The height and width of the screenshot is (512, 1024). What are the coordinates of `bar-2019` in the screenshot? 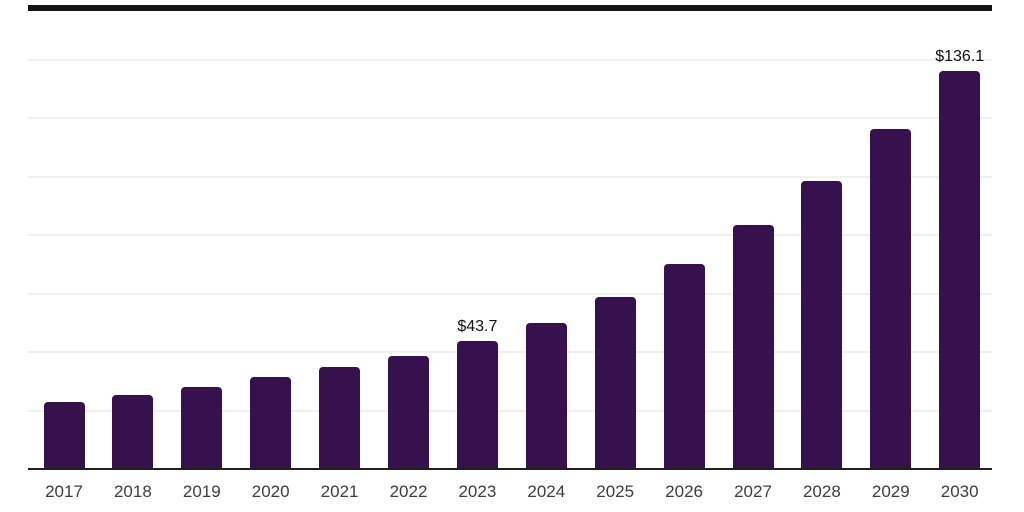 It's located at (202, 428).